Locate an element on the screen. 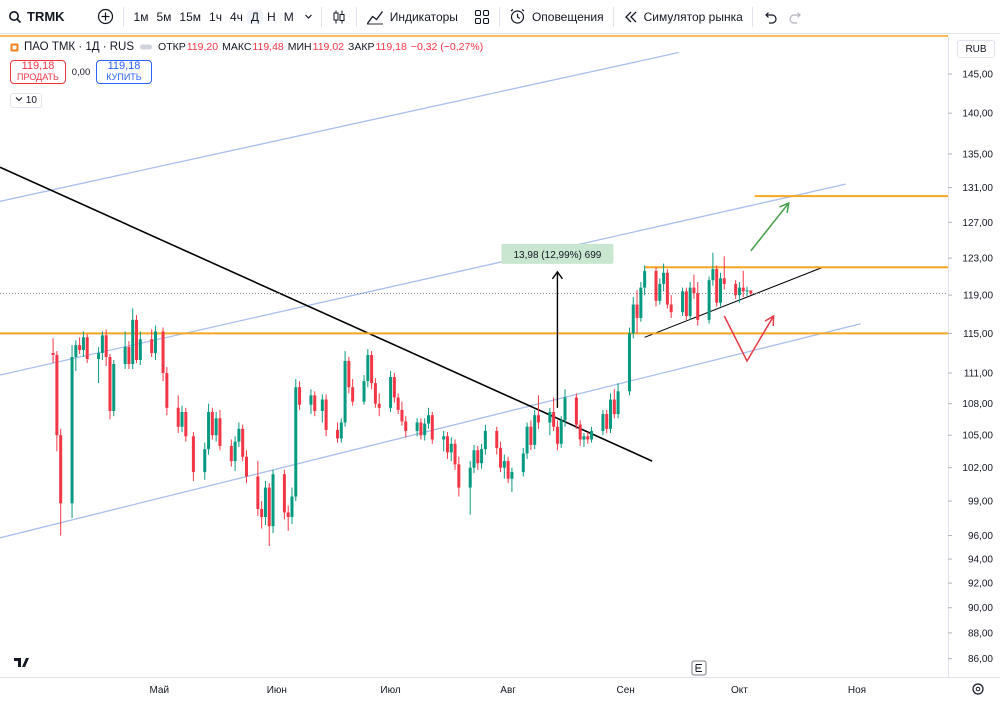 The image size is (1000, 707). redo-button is located at coordinates (796, 17).